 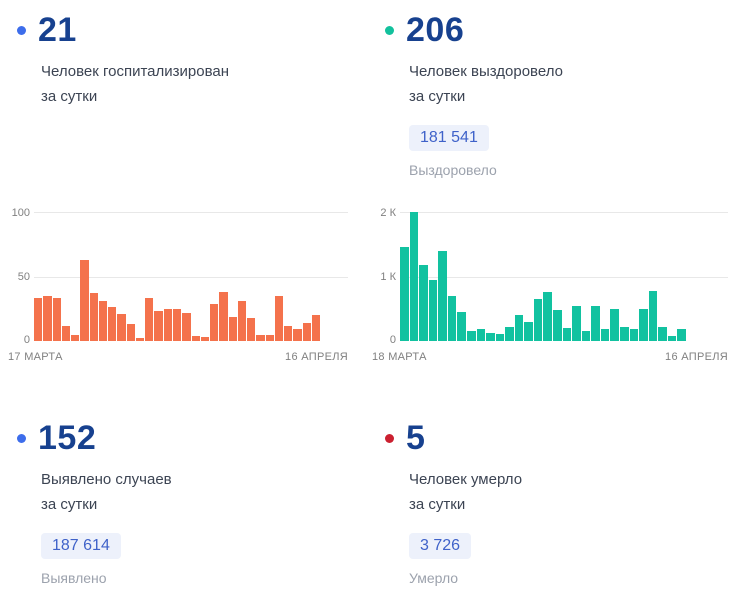 I want to click on recovered-chart: 2 К 1 К 0 18 МАРТА 16 АПРЕЛЯ, so click(x=550, y=285).